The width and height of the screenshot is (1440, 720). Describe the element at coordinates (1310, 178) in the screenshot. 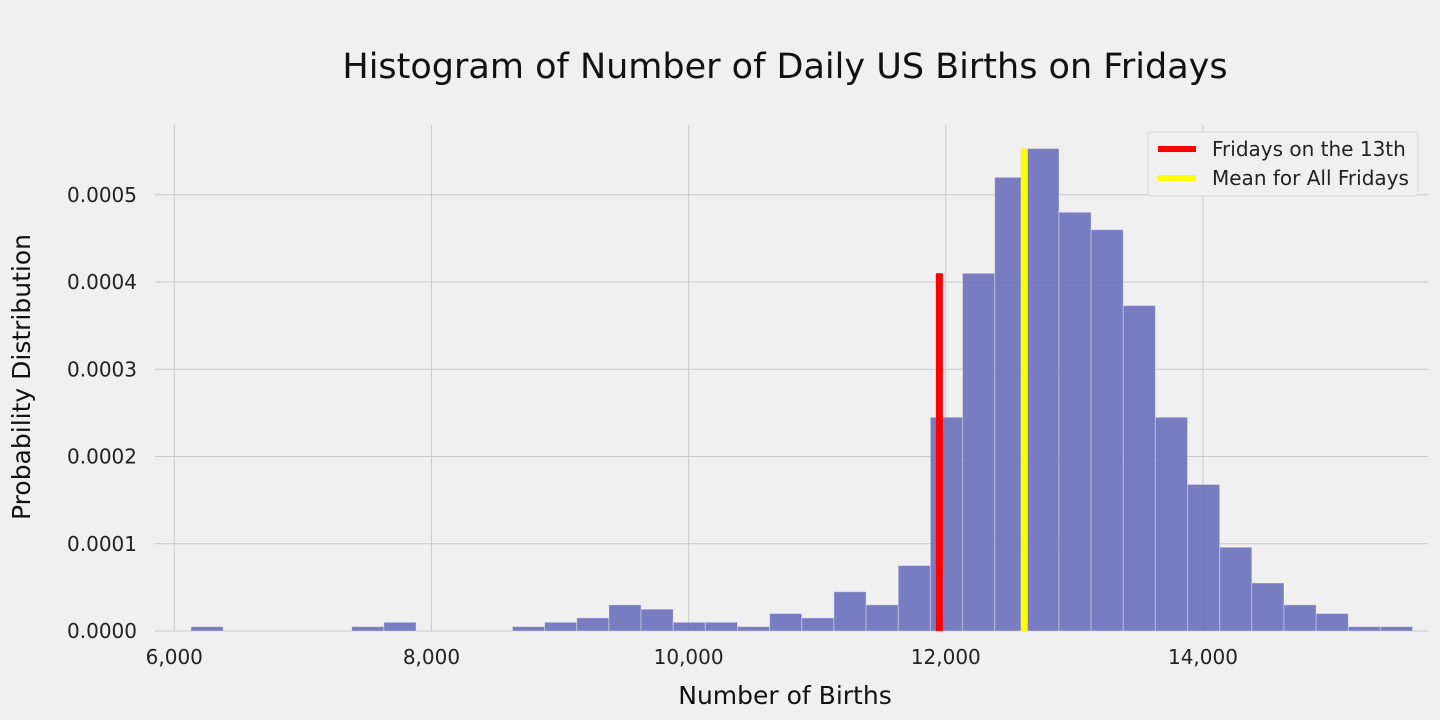

I see `legend-label-mean: Mean for All Fridays` at that location.